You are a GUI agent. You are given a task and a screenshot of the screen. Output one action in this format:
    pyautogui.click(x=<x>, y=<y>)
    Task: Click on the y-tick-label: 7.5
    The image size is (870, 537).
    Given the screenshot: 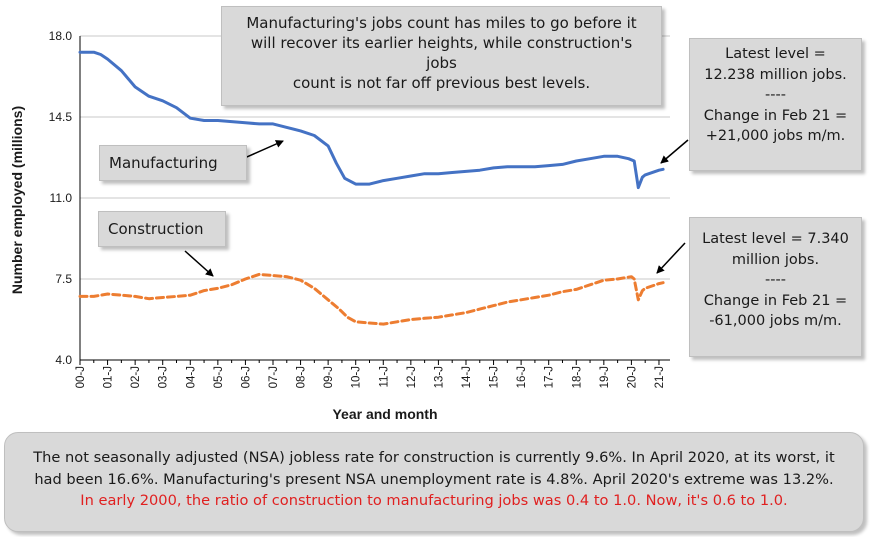 What is the action you would take?
    pyautogui.click(x=63, y=279)
    